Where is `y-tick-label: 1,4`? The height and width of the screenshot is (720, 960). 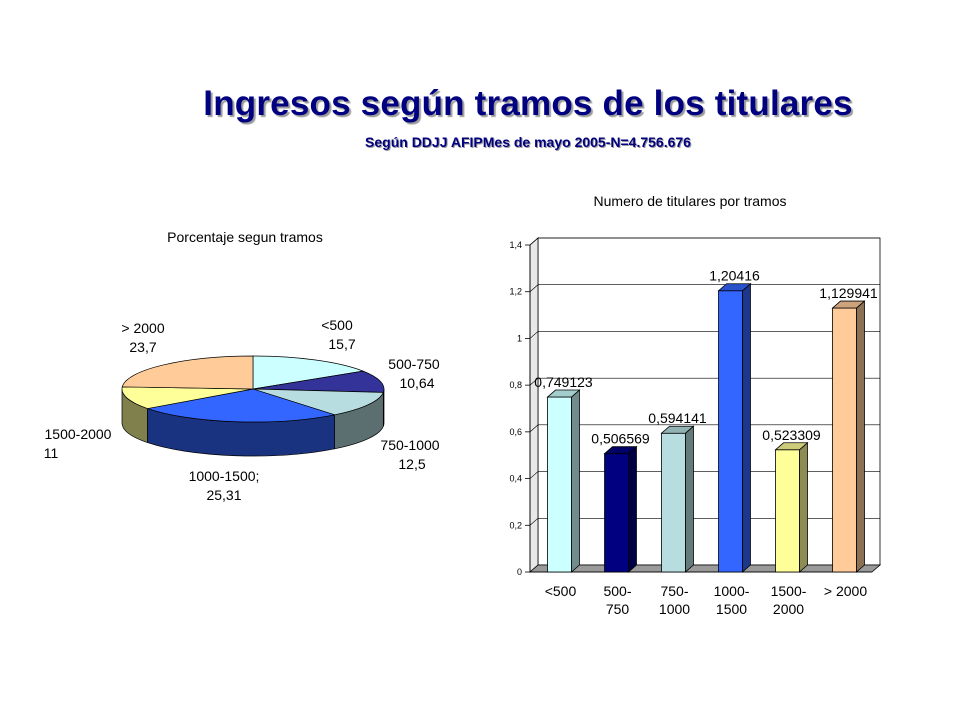
y-tick-label: 1,4 is located at coordinates (515, 245).